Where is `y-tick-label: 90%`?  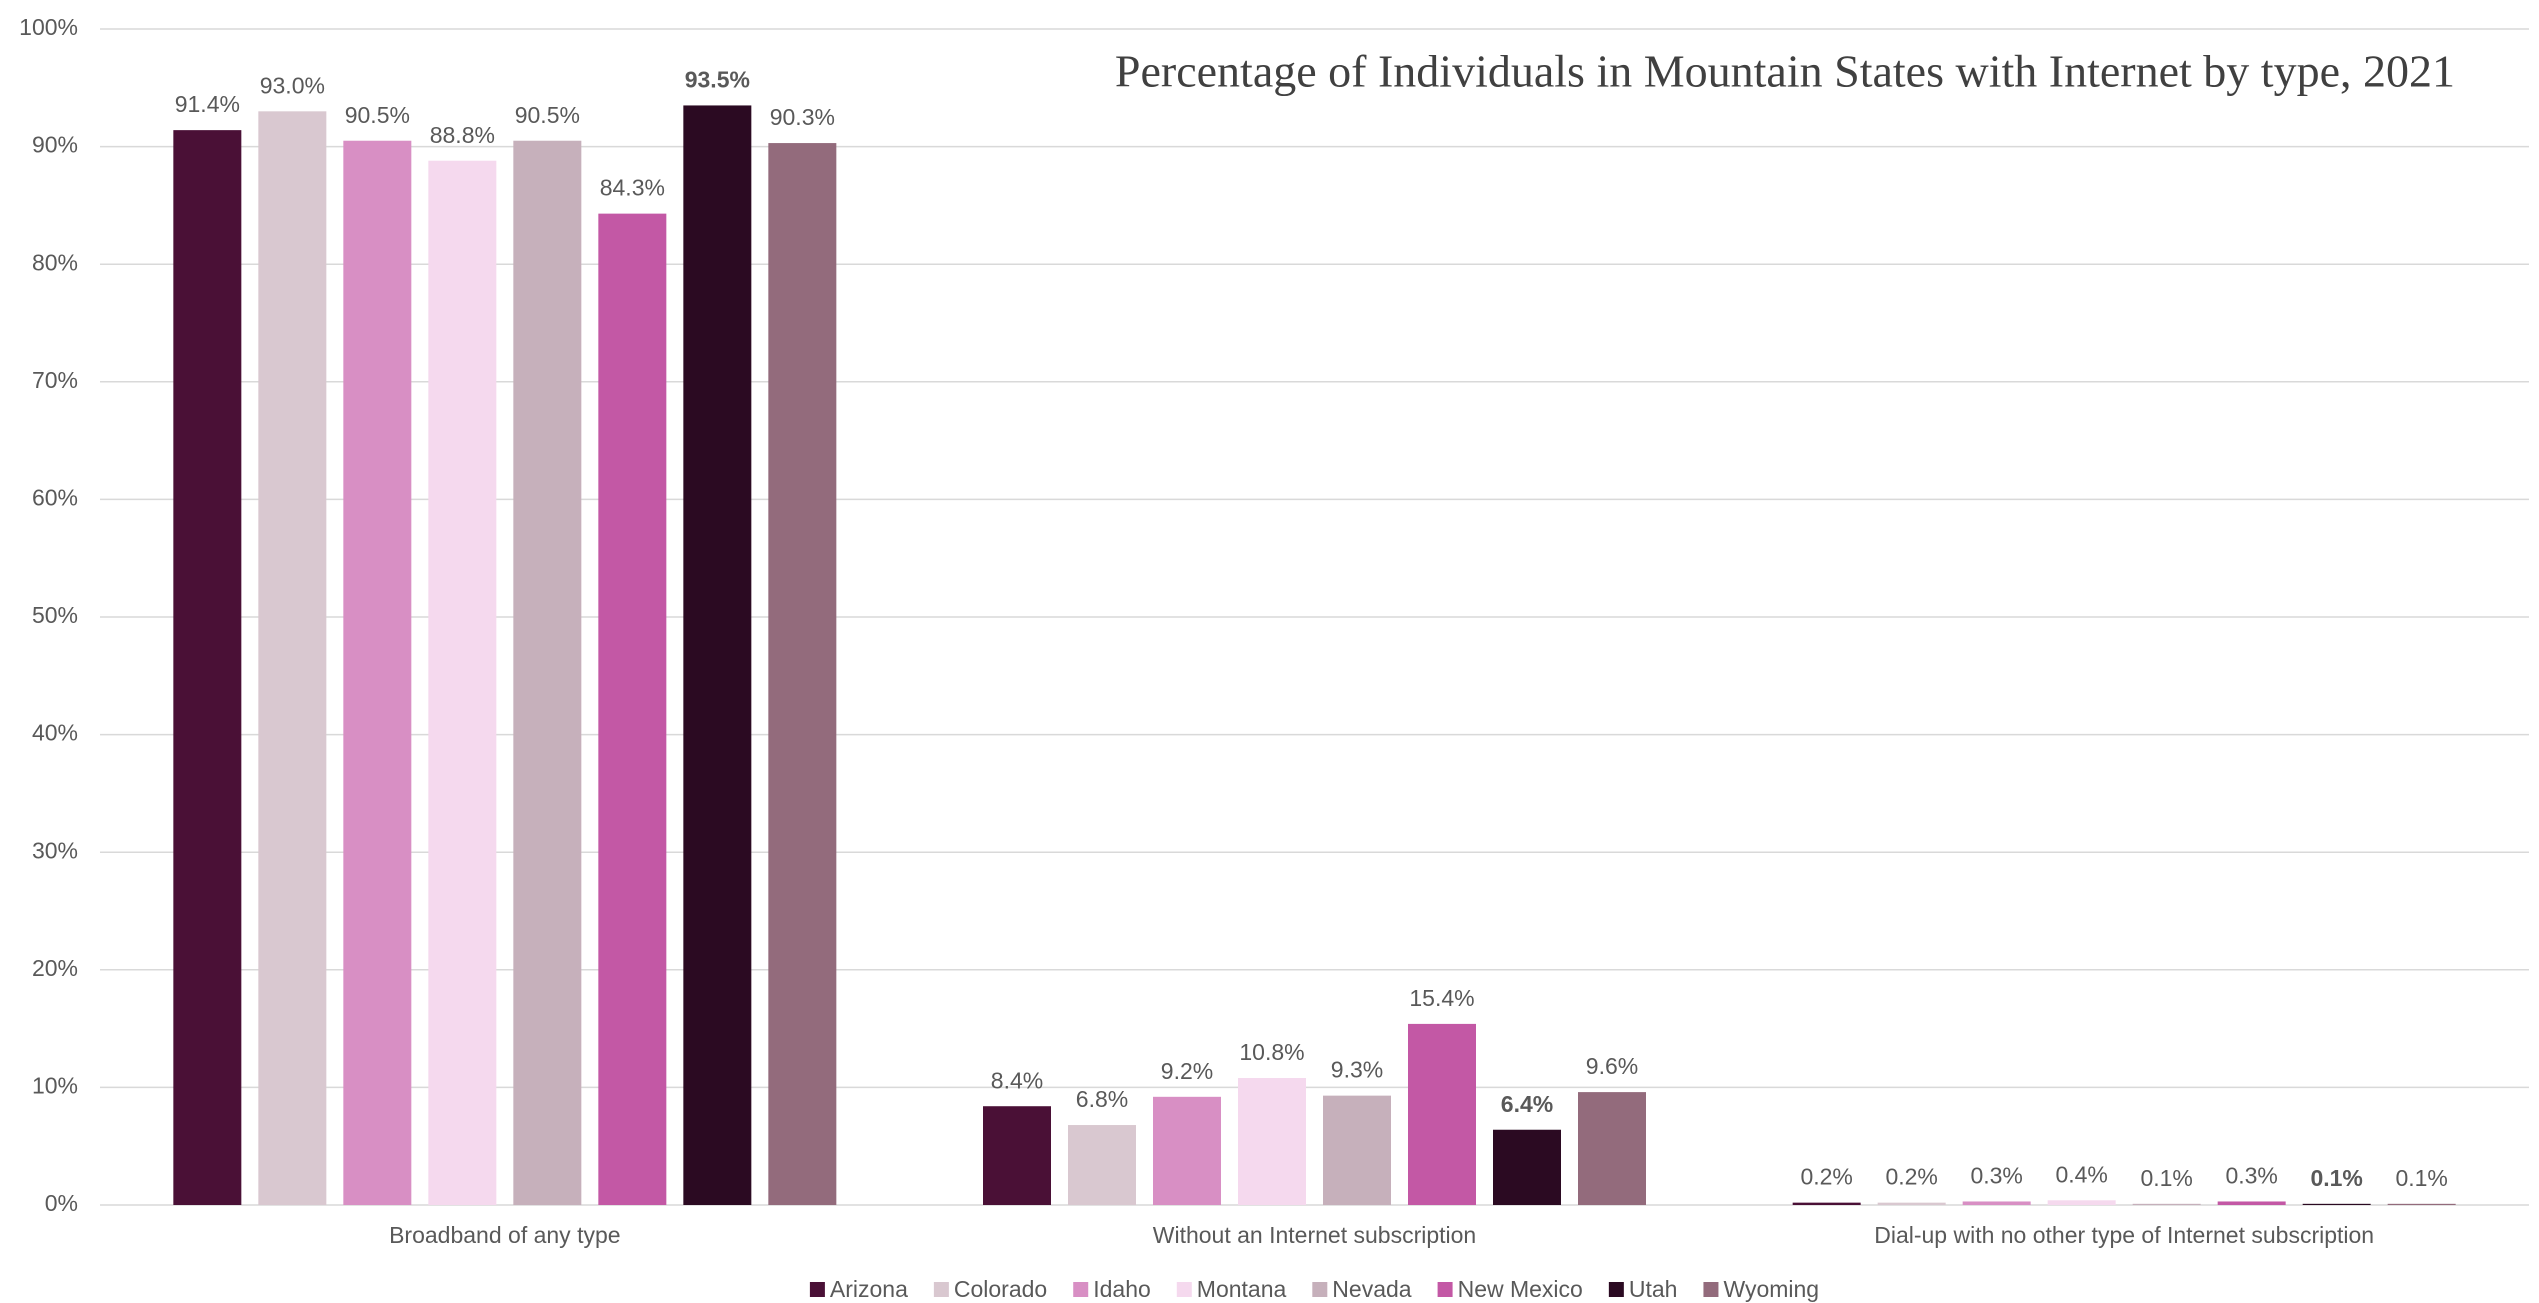 y-tick-label: 90% is located at coordinates (55, 145).